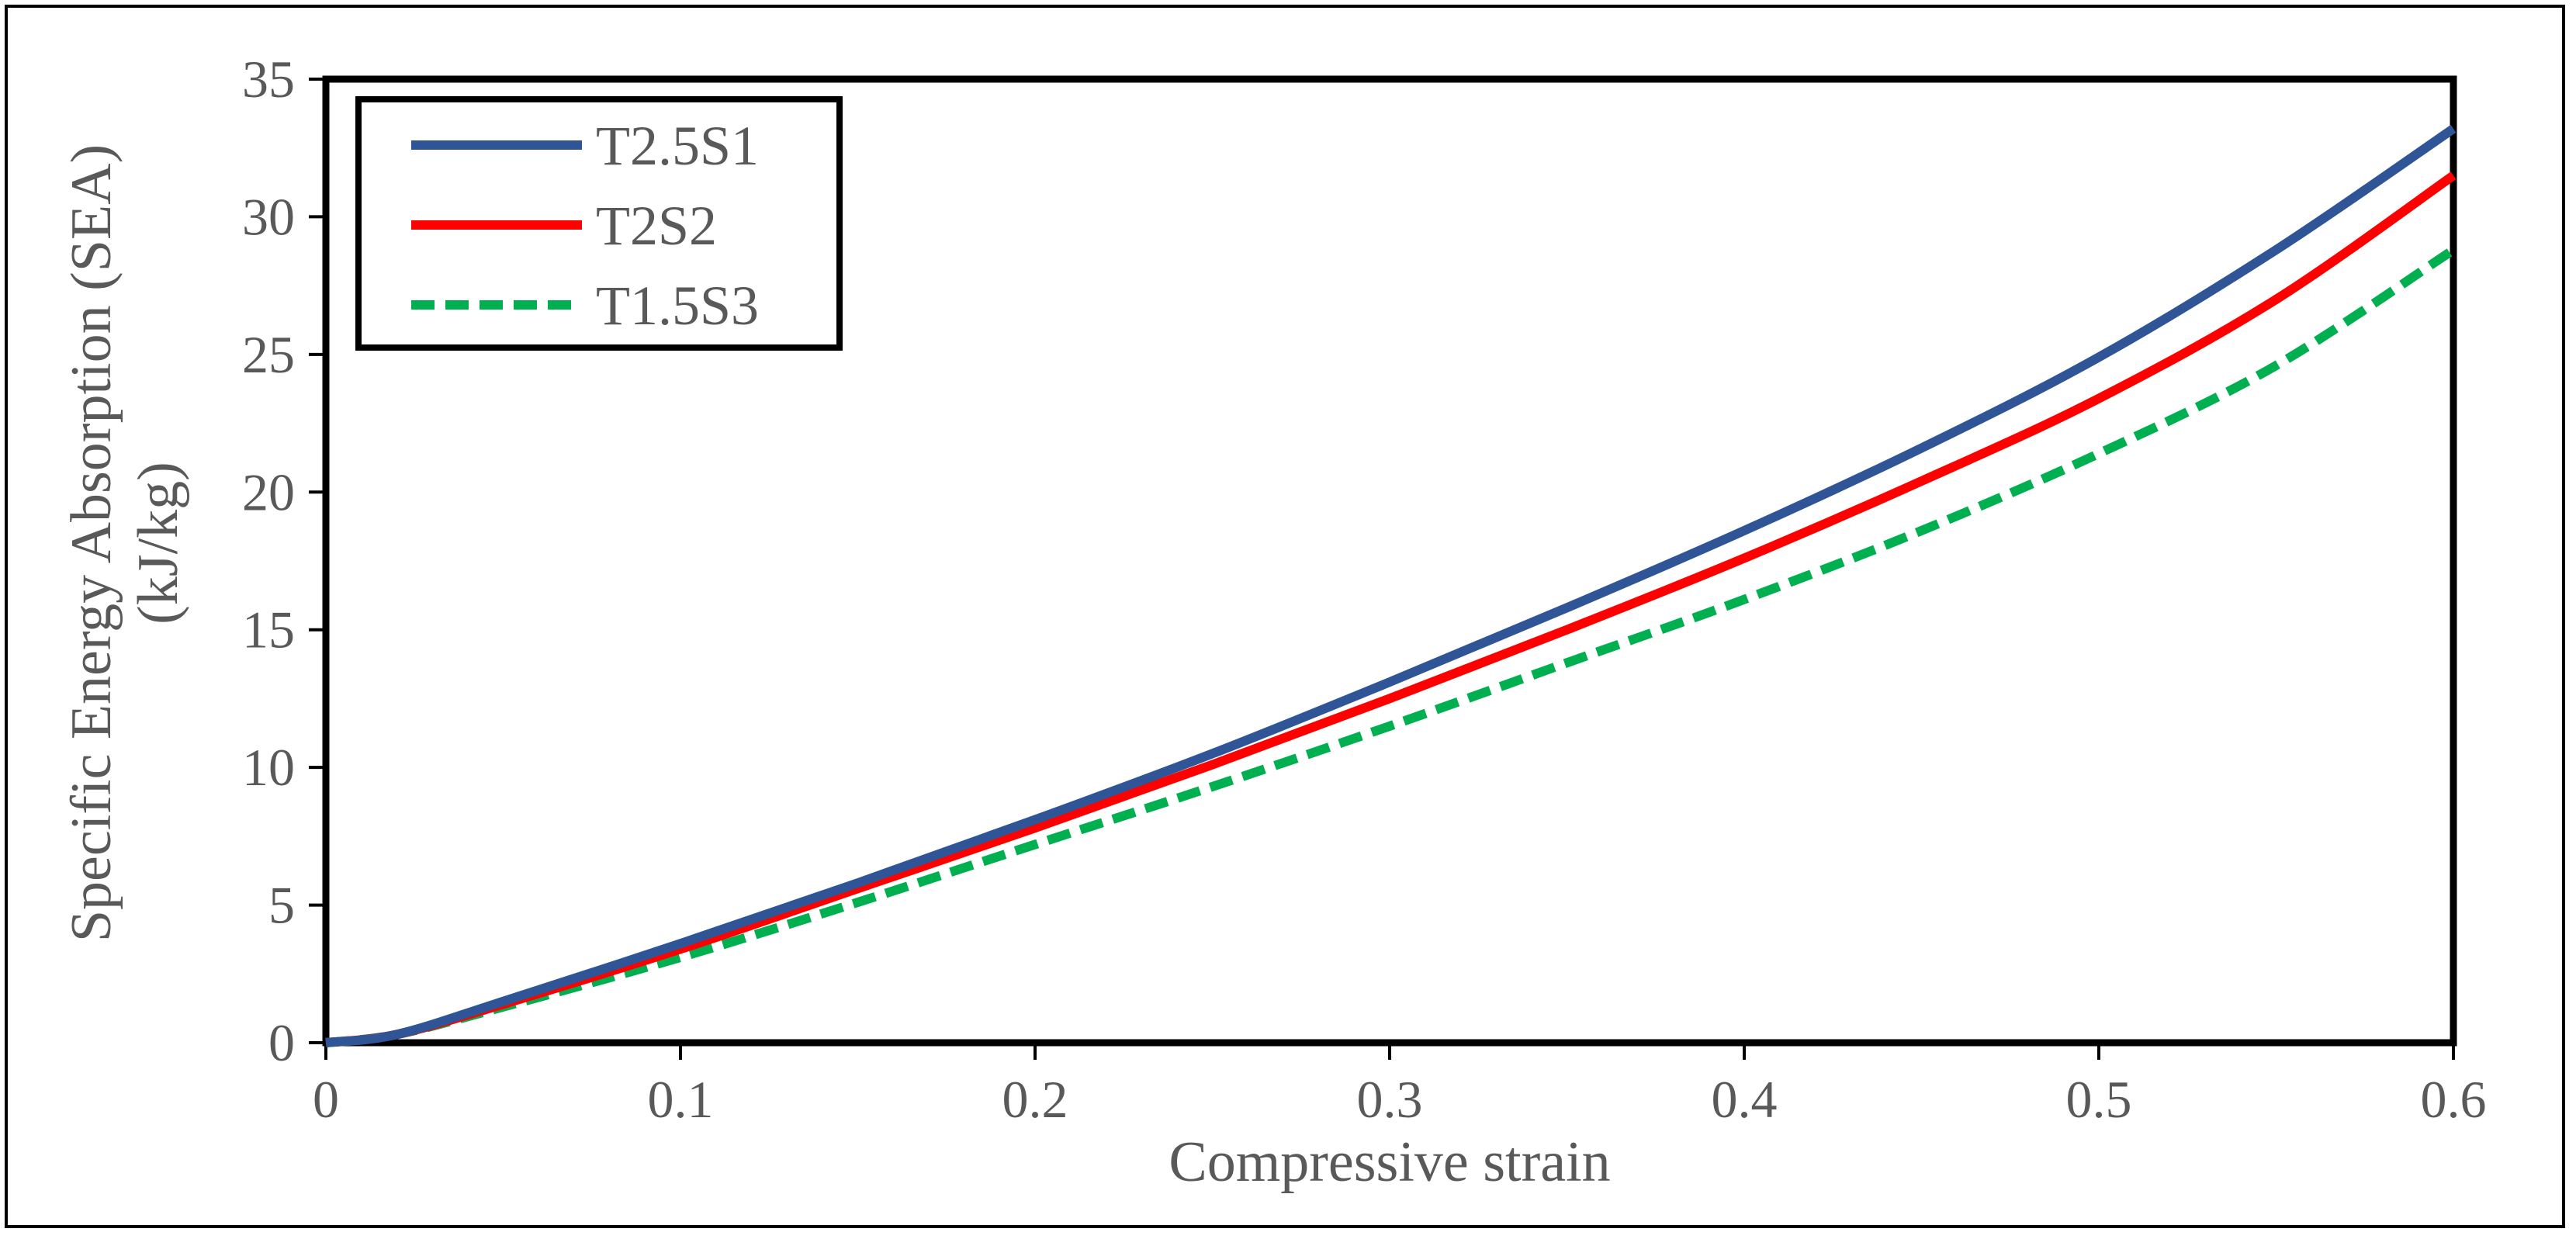  What do you see at coordinates (268, 629) in the screenshot?
I see `y-tick-label: 15` at bounding box center [268, 629].